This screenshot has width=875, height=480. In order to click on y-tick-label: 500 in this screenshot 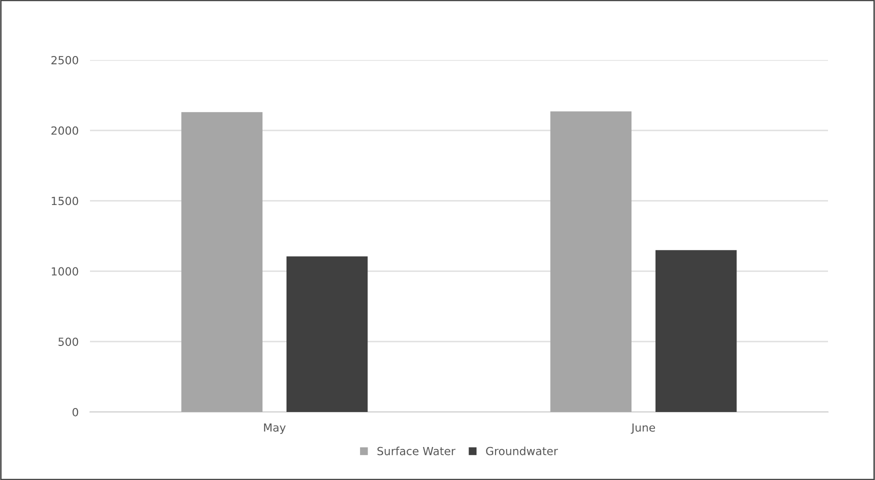, I will do `click(68, 342)`.